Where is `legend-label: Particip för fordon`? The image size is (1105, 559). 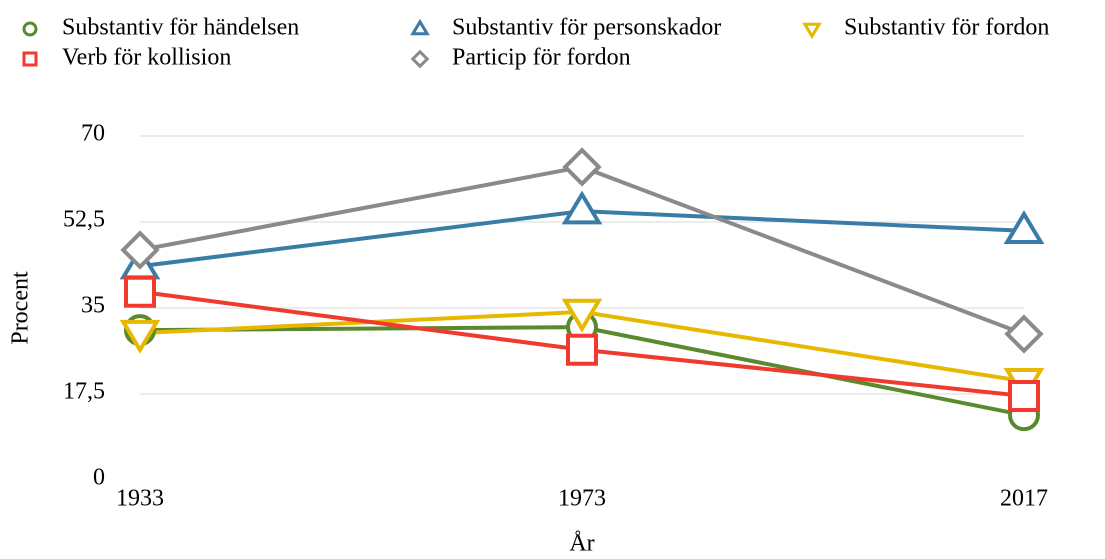
legend-label: Particip för fordon is located at coordinates (541, 58).